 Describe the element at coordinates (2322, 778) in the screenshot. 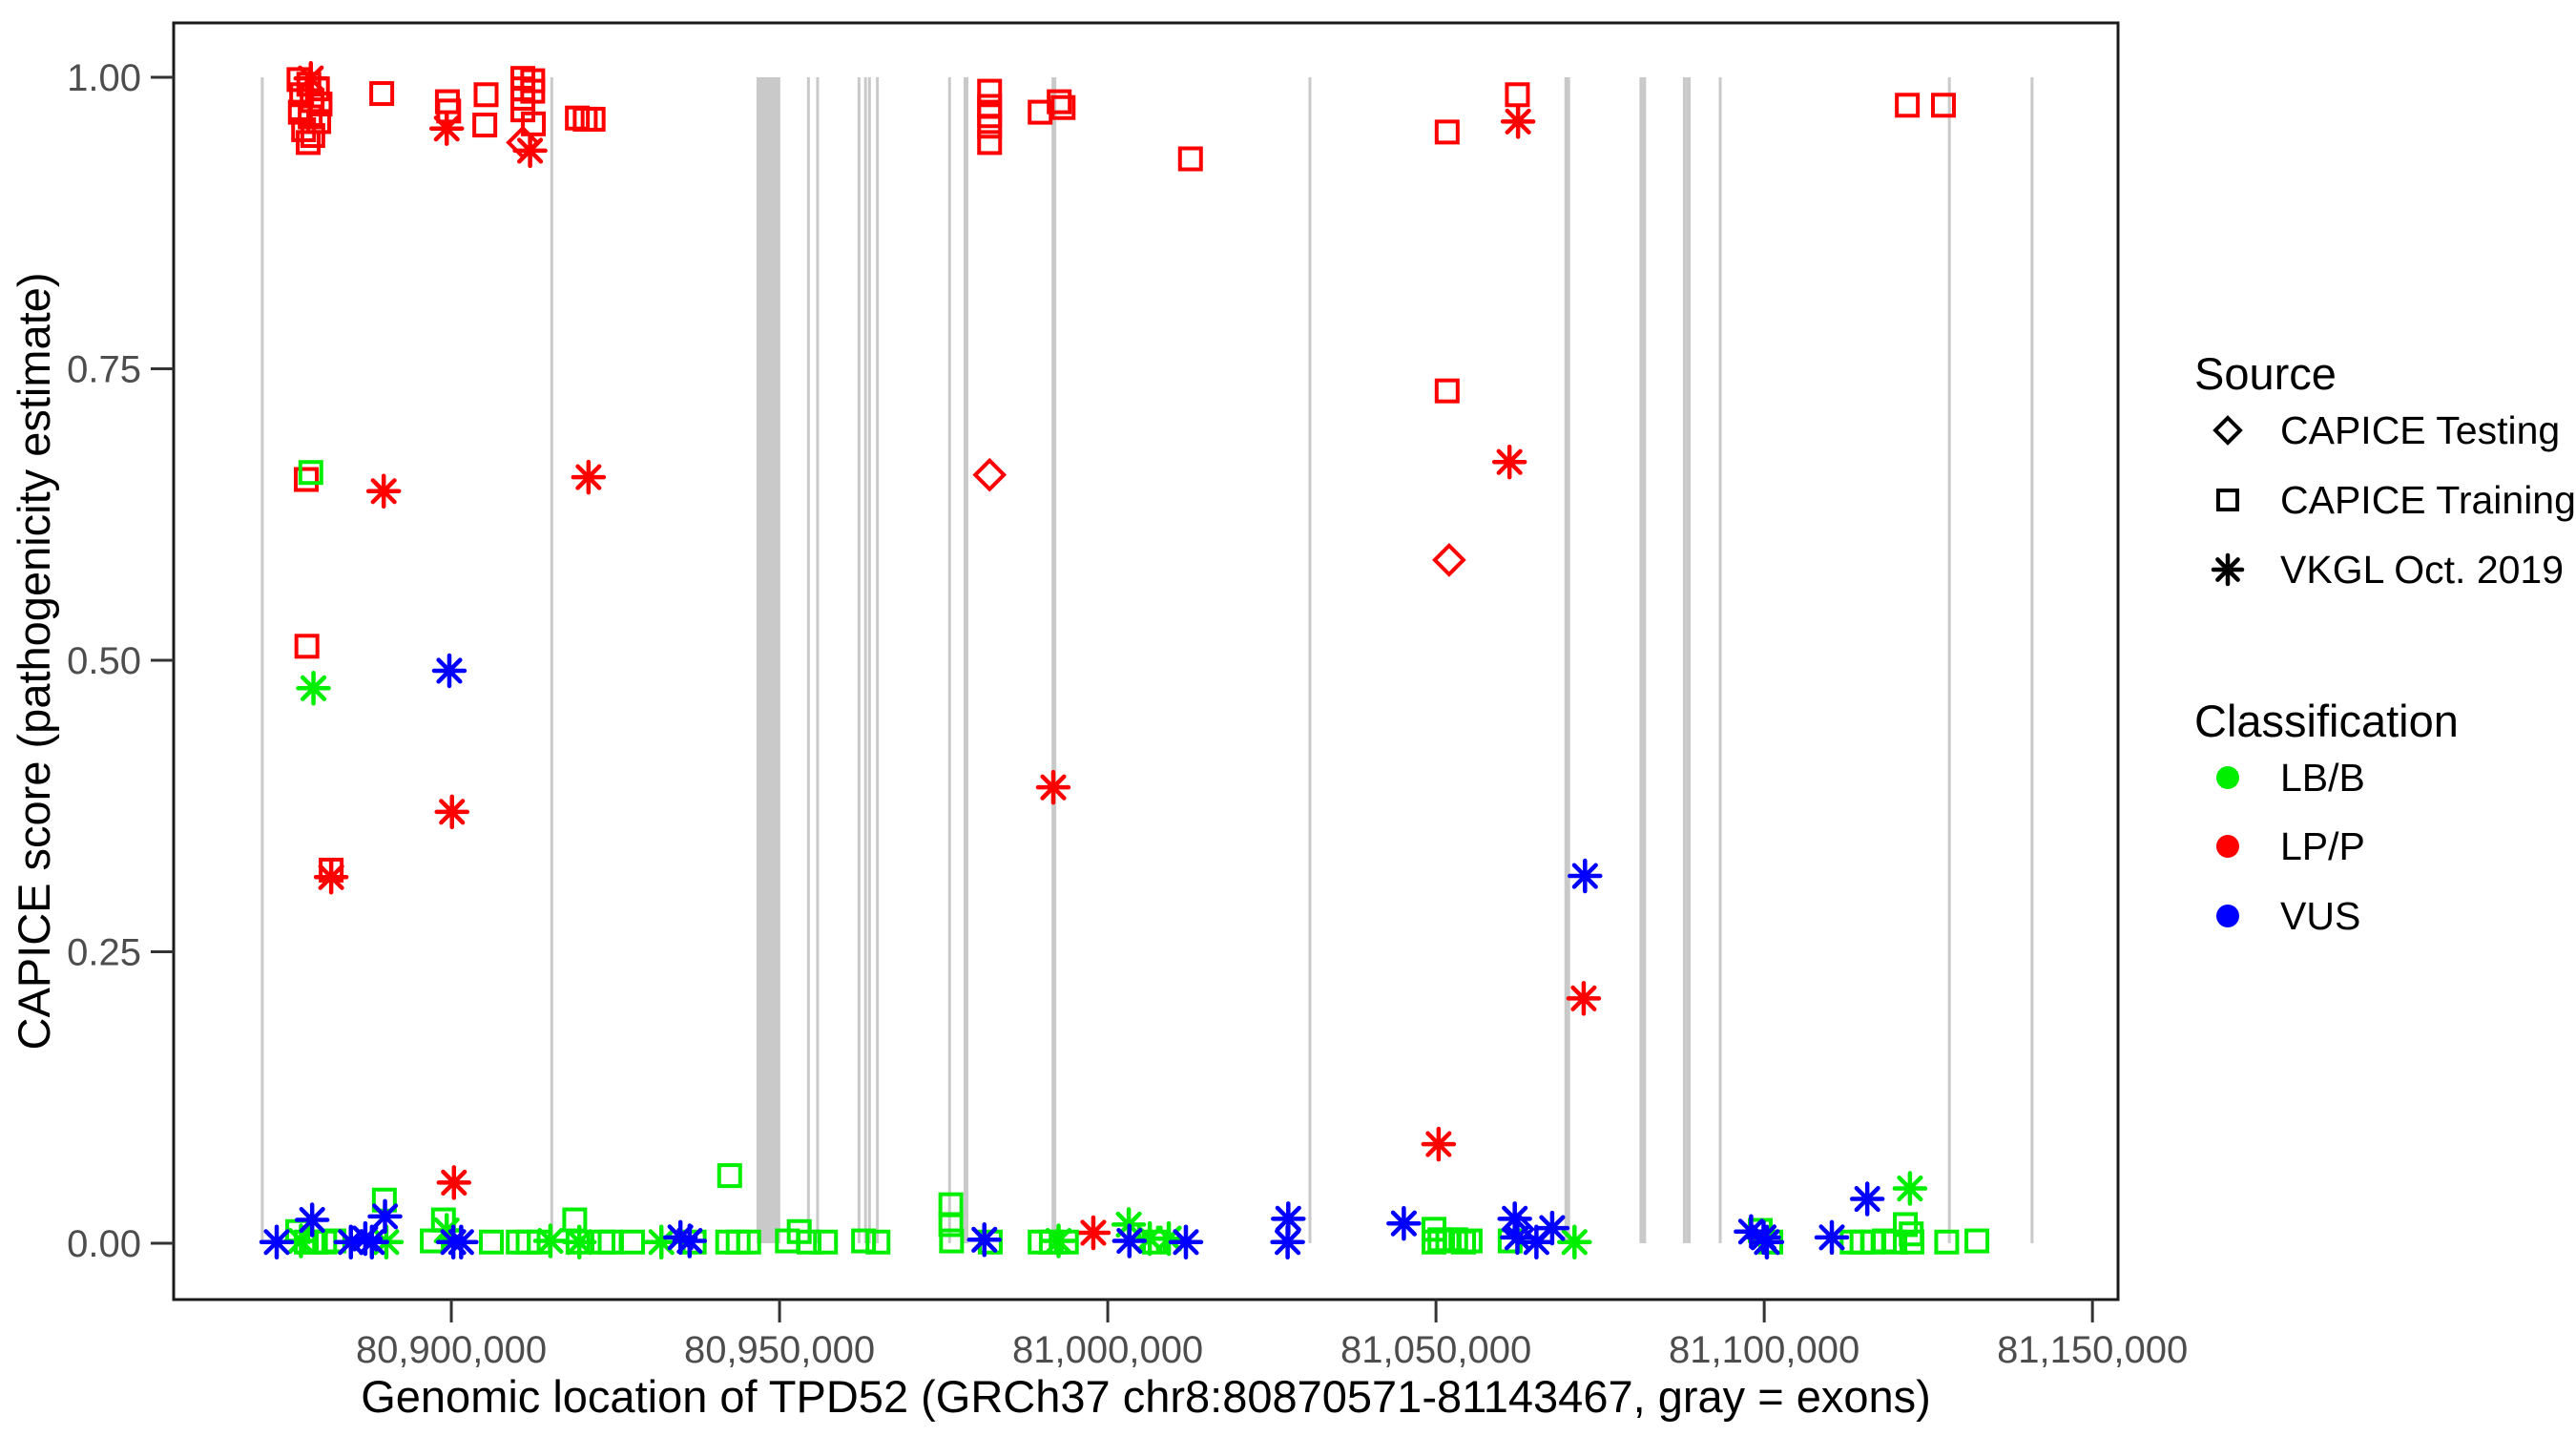

I see `legend-item-label: LB/B` at that location.